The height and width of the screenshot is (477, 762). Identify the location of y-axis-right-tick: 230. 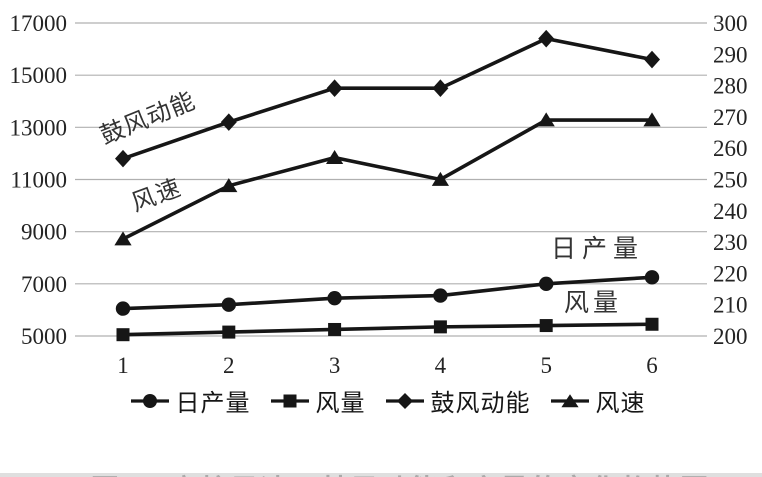
(730, 242).